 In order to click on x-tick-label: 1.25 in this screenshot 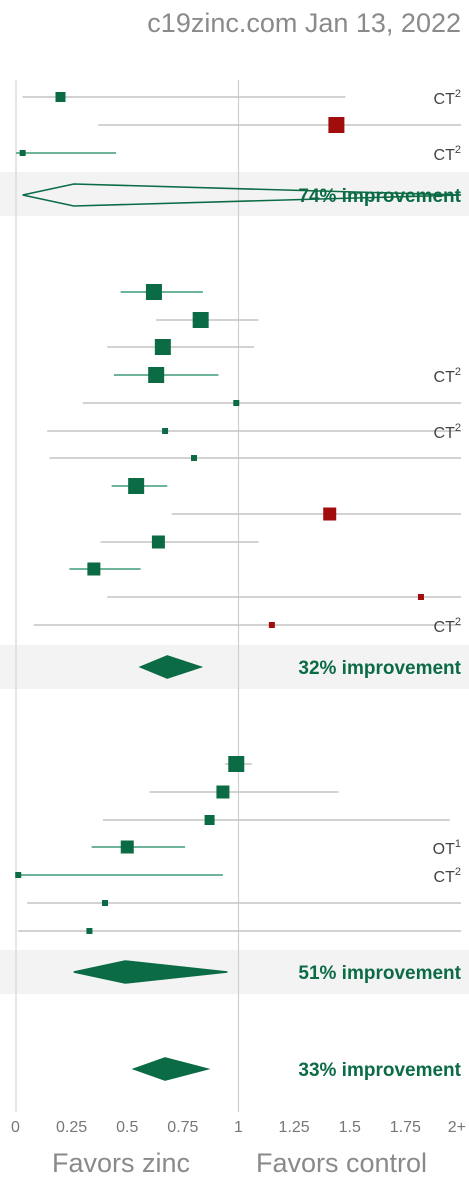, I will do `click(294, 1127)`.